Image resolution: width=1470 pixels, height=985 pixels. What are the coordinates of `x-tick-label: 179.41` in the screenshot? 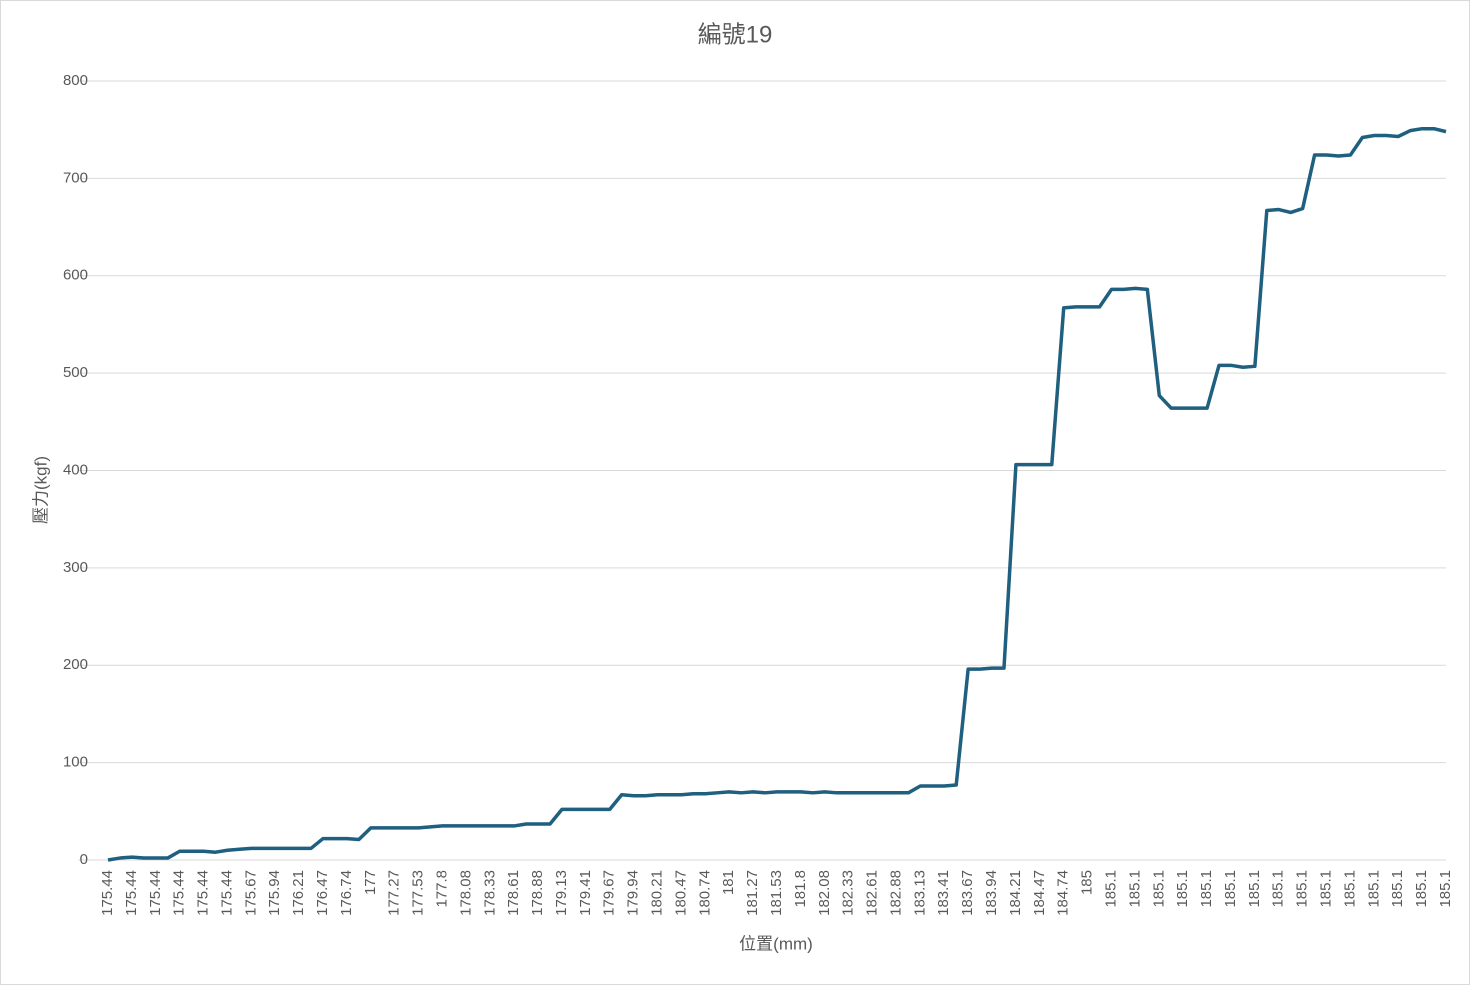 It's located at (585, 893).